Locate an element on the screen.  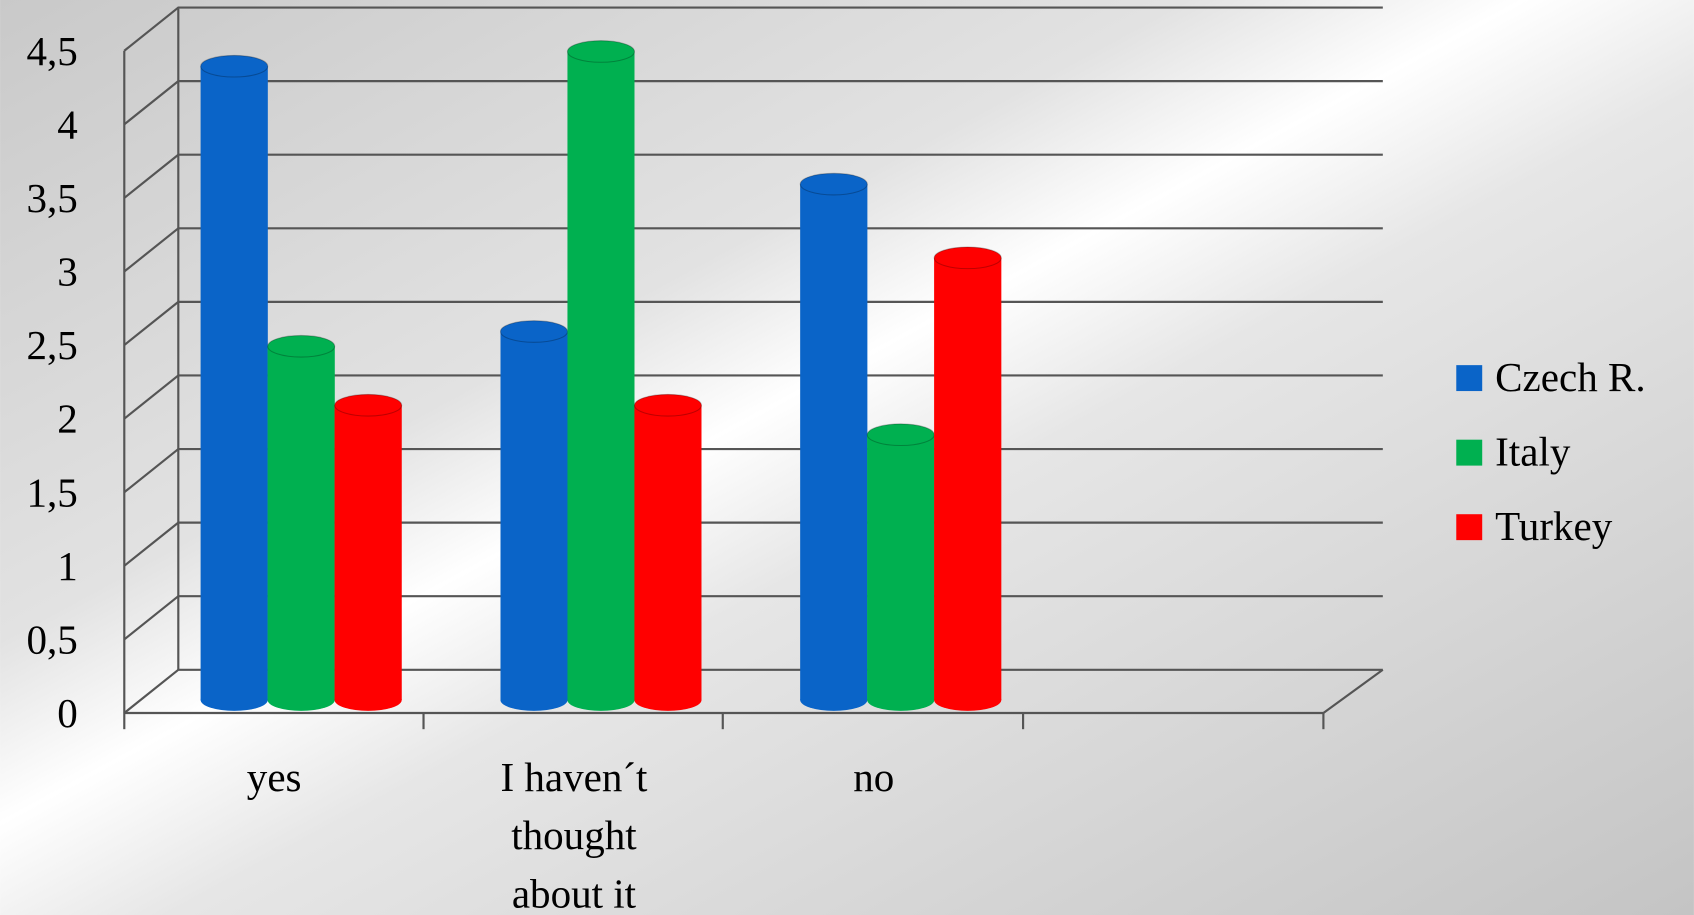
y-tick-label: 3 is located at coordinates (67, 272).